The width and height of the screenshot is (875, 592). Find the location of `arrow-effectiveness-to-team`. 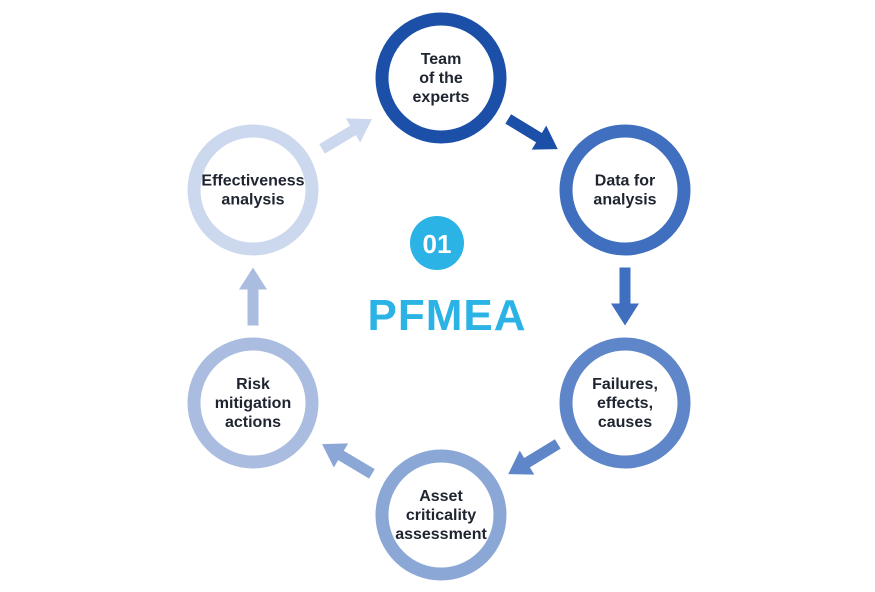

arrow-effectiveness-to-team is located at coordinates (345, 136).